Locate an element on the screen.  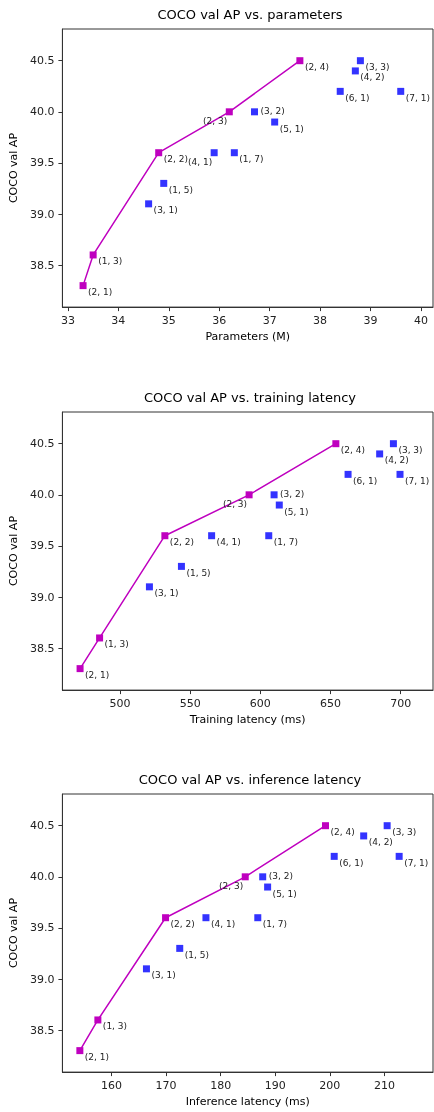
x-axis-title: Parameters (M) is located at coordinates (247, 336).